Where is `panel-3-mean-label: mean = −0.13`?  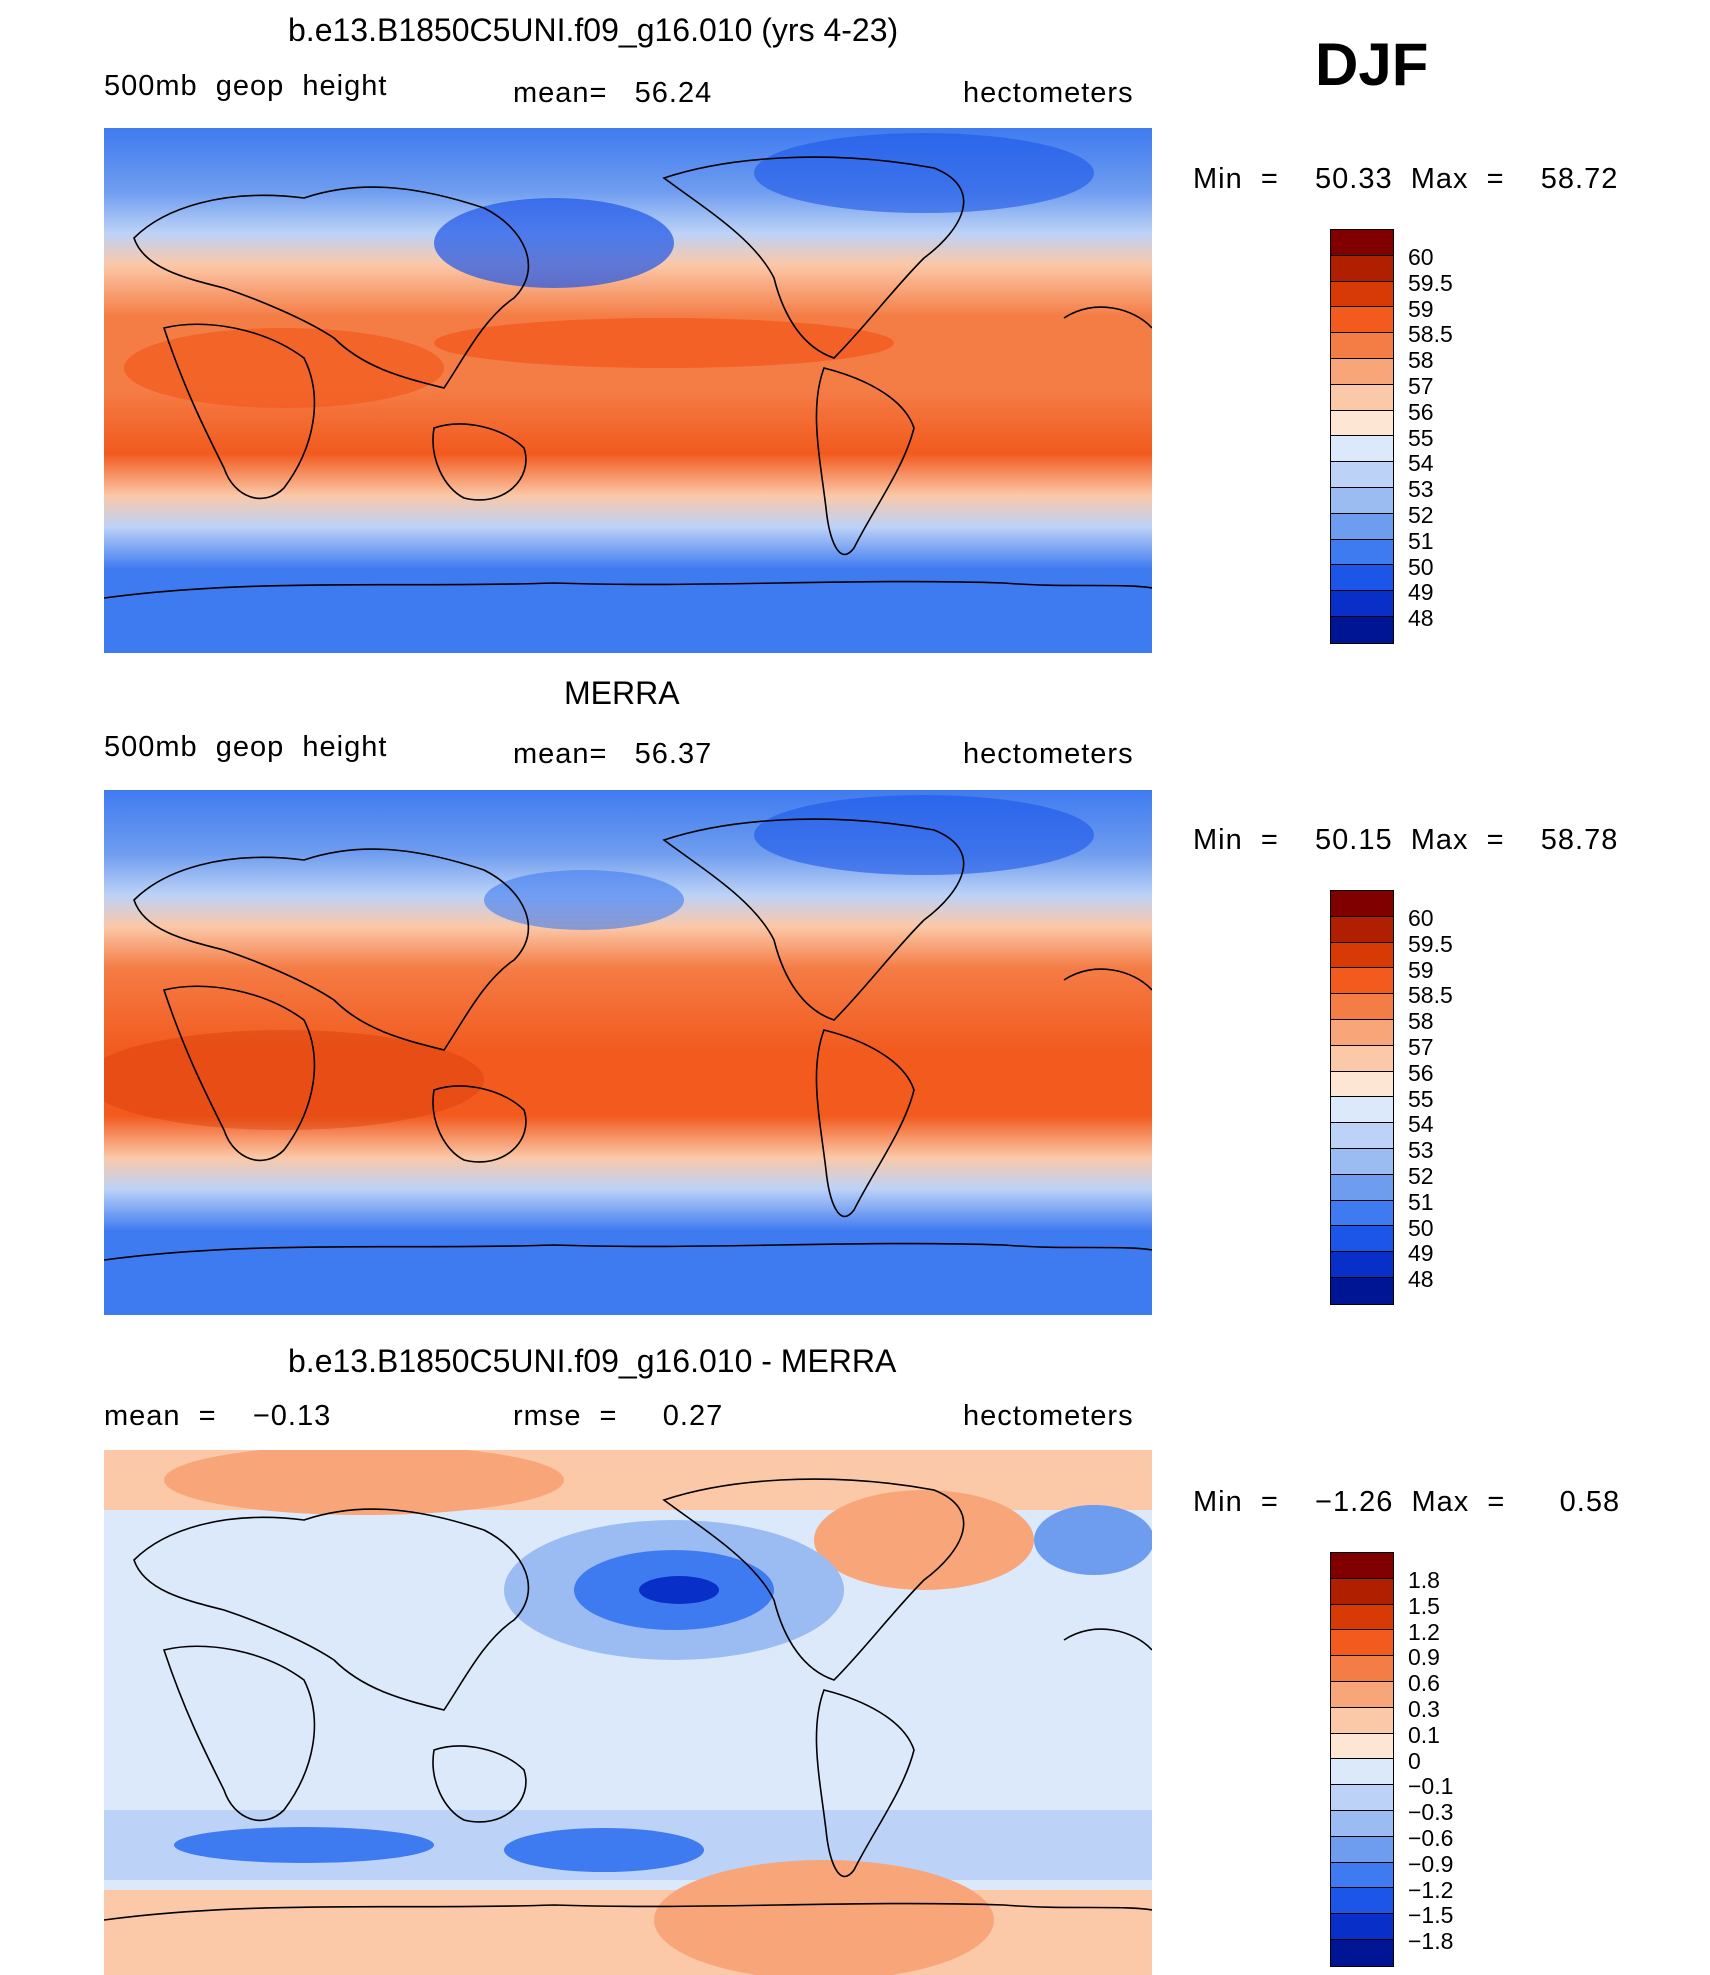 panel-3-mean-label: mean = −0.13 is located at coordinates (218, 1416).